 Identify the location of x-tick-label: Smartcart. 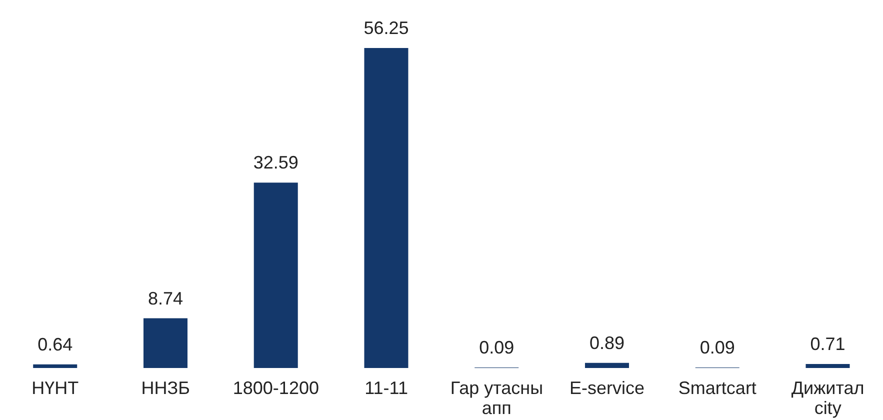
(717, 388).